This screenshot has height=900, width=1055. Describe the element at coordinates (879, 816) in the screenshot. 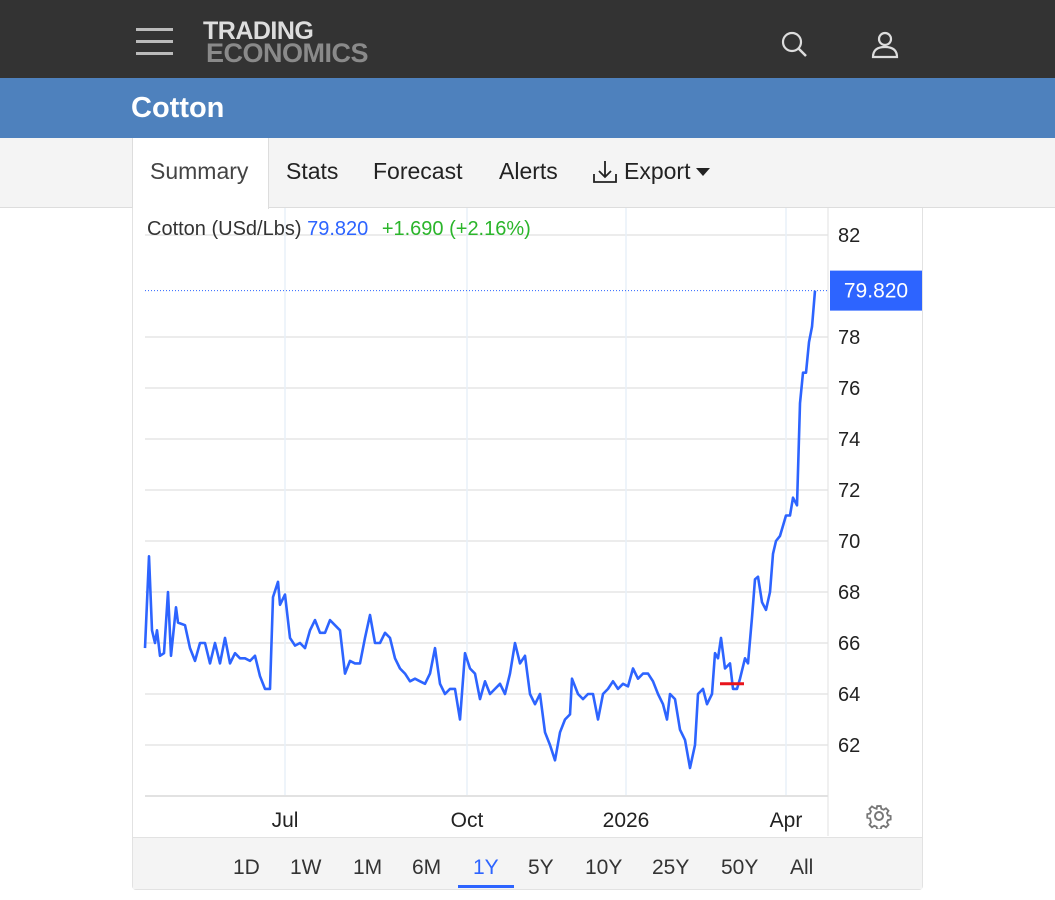

I see `settings-gear-icon` at that location.